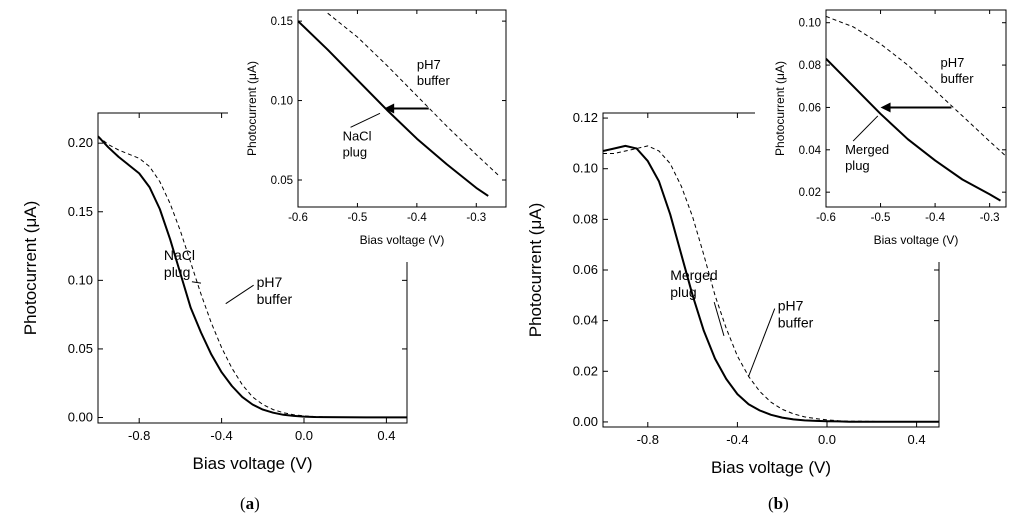 This screenshot has width=1017, height=527. I want to click on inset-y-tick-label: 0.15, so click(282, 22).